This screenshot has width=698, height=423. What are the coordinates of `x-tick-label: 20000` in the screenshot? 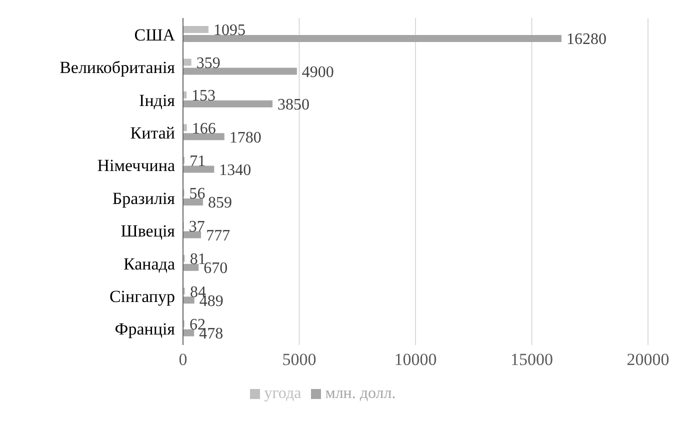 It's located at (648, 360).